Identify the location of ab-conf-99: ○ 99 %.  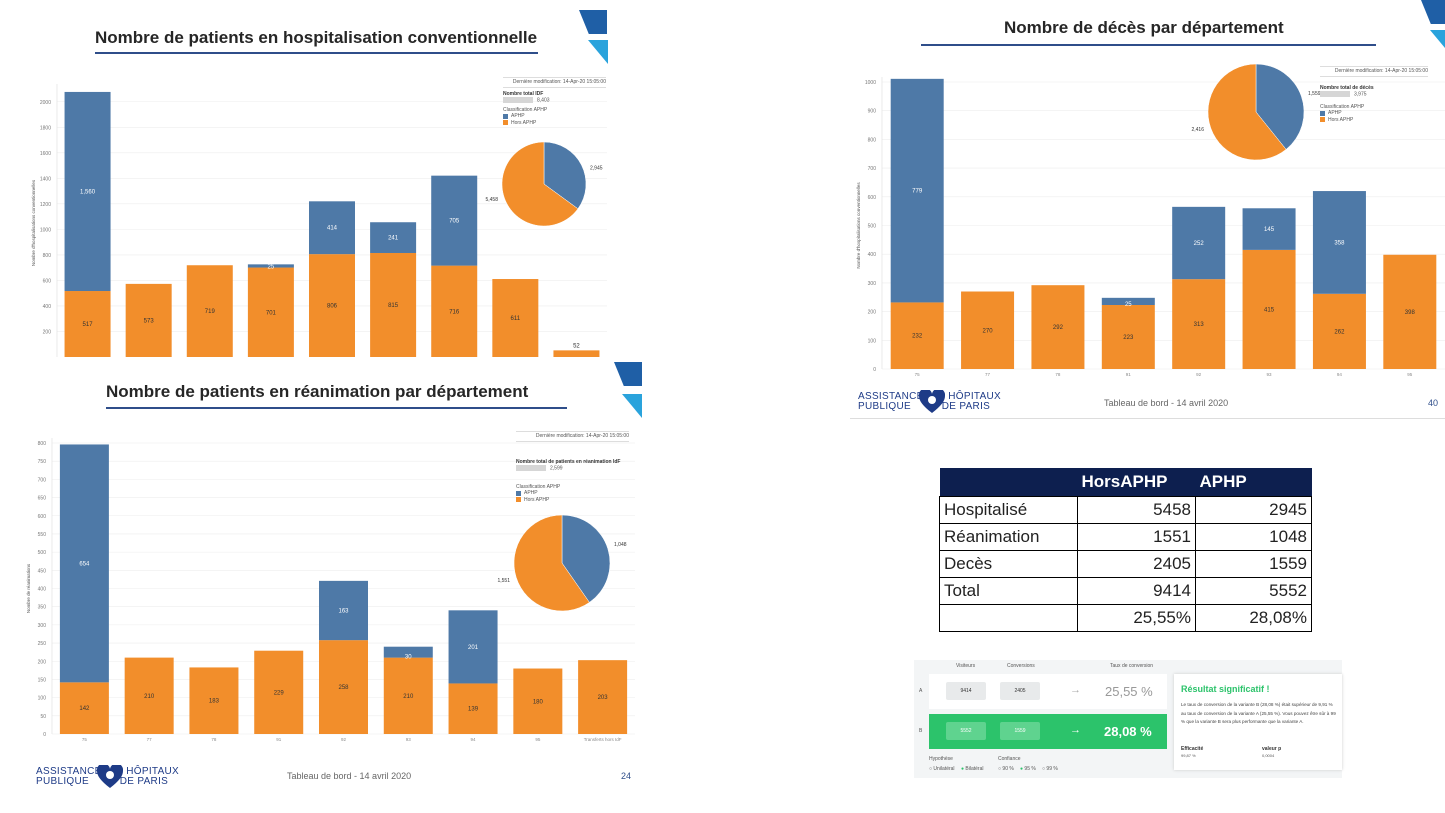
(1050, 769).